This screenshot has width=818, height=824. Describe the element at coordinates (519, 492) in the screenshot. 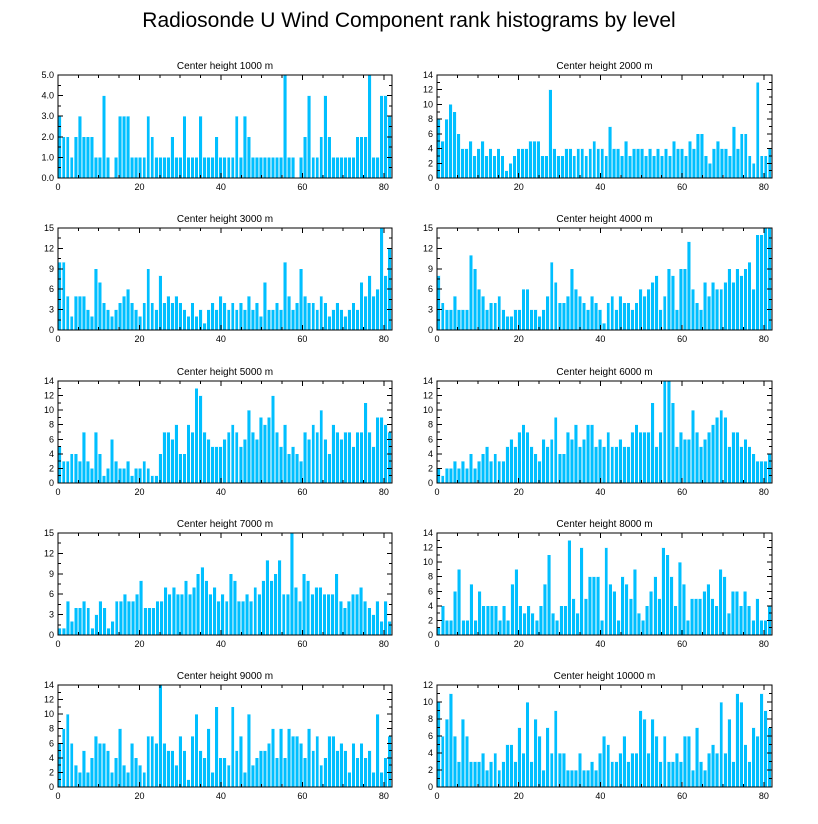

I see `x-tick-label: 20` at that location.